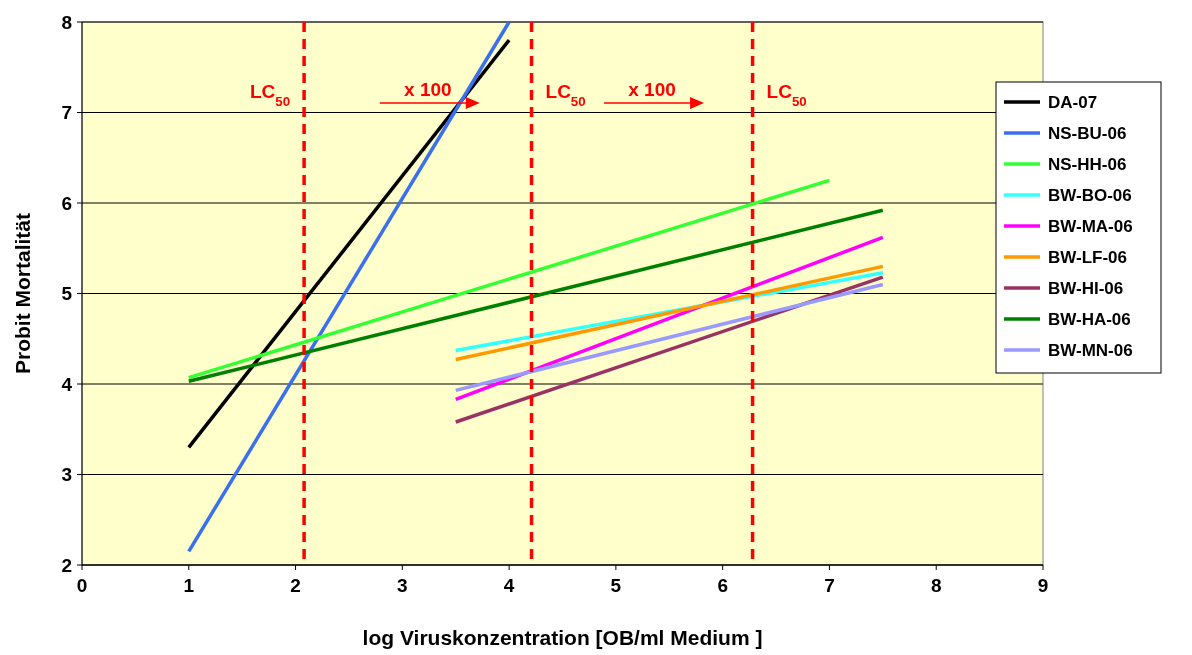 The height and width of the screenshot is (655, 1192). What do you see at coordinates (66, 474) in the screenshot?
I see `y-tick-label: 3` at bounding box center [66, 474].